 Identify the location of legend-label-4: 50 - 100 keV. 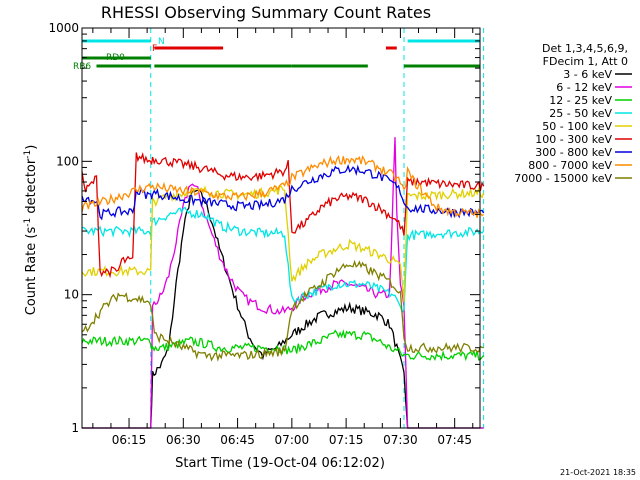
(577, 126).